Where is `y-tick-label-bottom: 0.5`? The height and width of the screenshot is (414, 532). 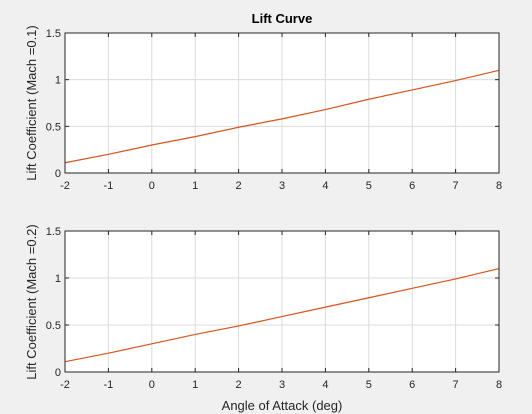
y-tick-label-bottom: 0.5 is located at coordinates (53, 326).